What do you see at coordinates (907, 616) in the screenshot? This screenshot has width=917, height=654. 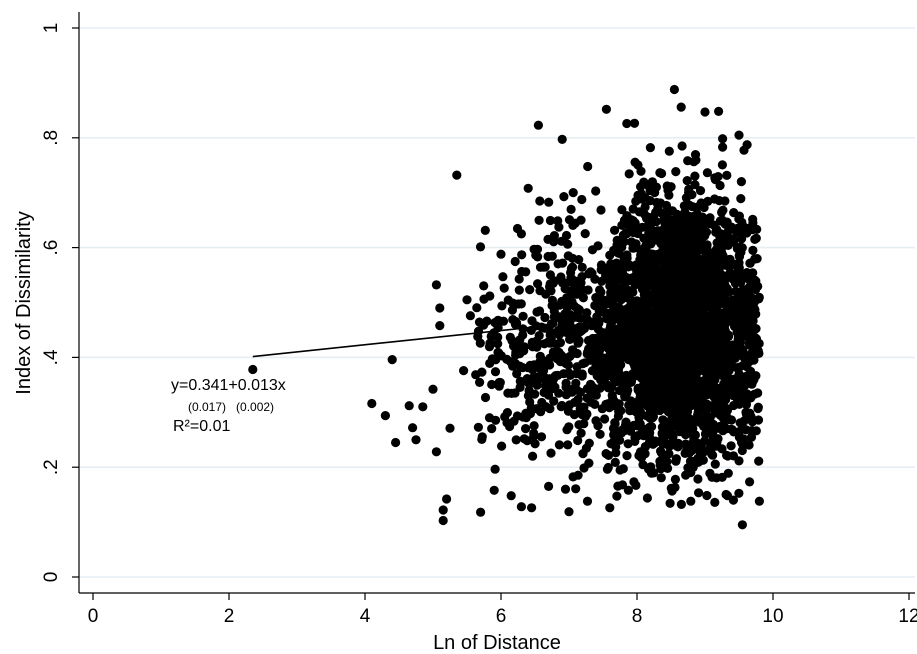 I see `x-tick-label: 12` at bounding box center [907, 616].